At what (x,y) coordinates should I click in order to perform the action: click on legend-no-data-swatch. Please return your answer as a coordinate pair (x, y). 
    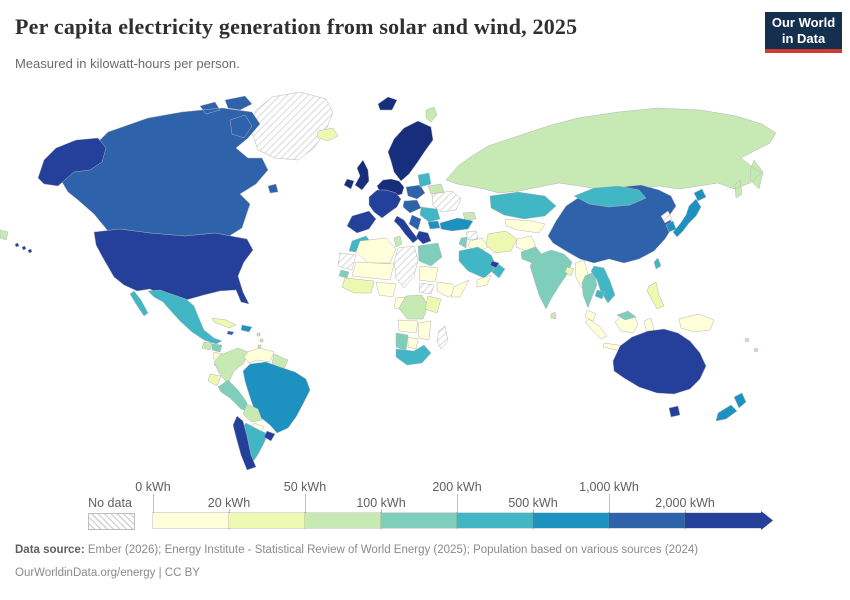
    Looking at the image, I should click on (111, 521).